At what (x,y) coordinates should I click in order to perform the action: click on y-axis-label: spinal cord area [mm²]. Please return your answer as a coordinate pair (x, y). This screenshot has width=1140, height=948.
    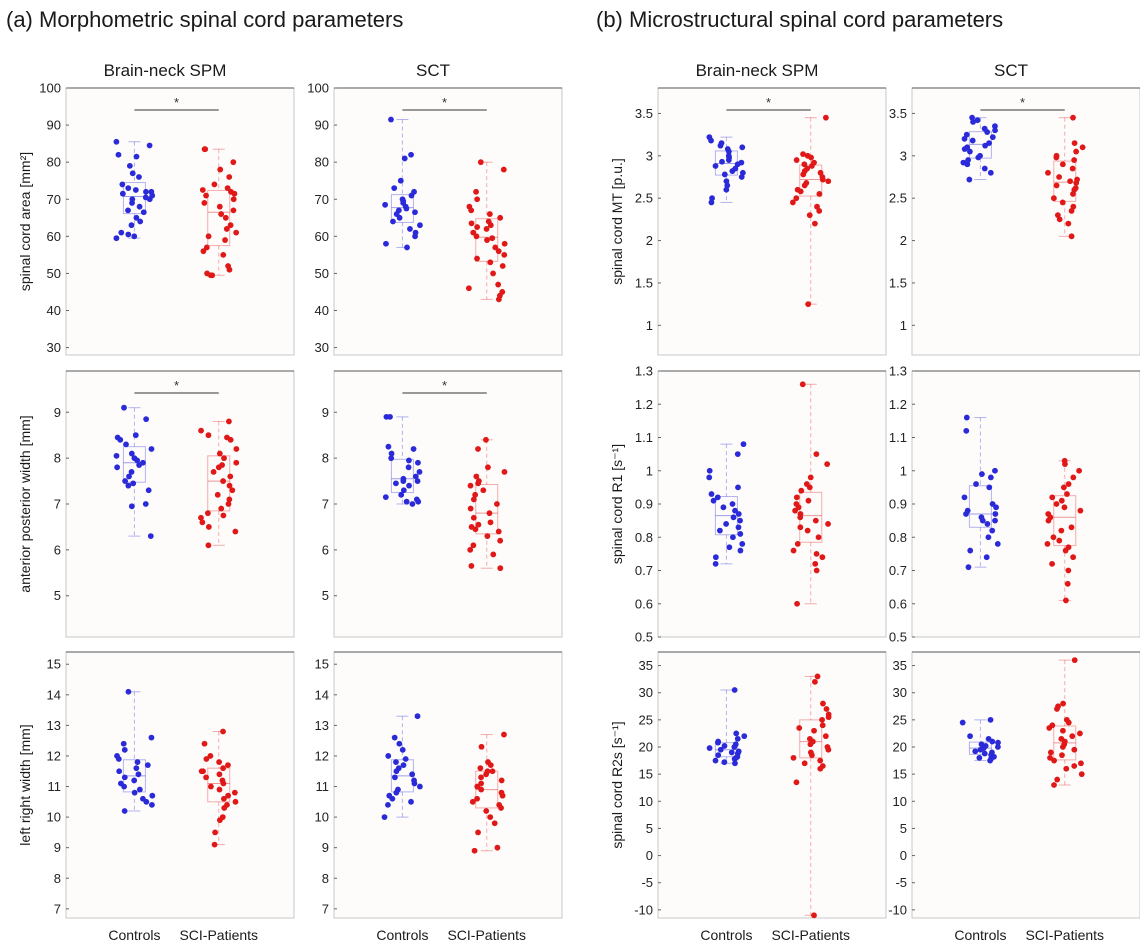
    Looking at the image, I should click on (25, 221).